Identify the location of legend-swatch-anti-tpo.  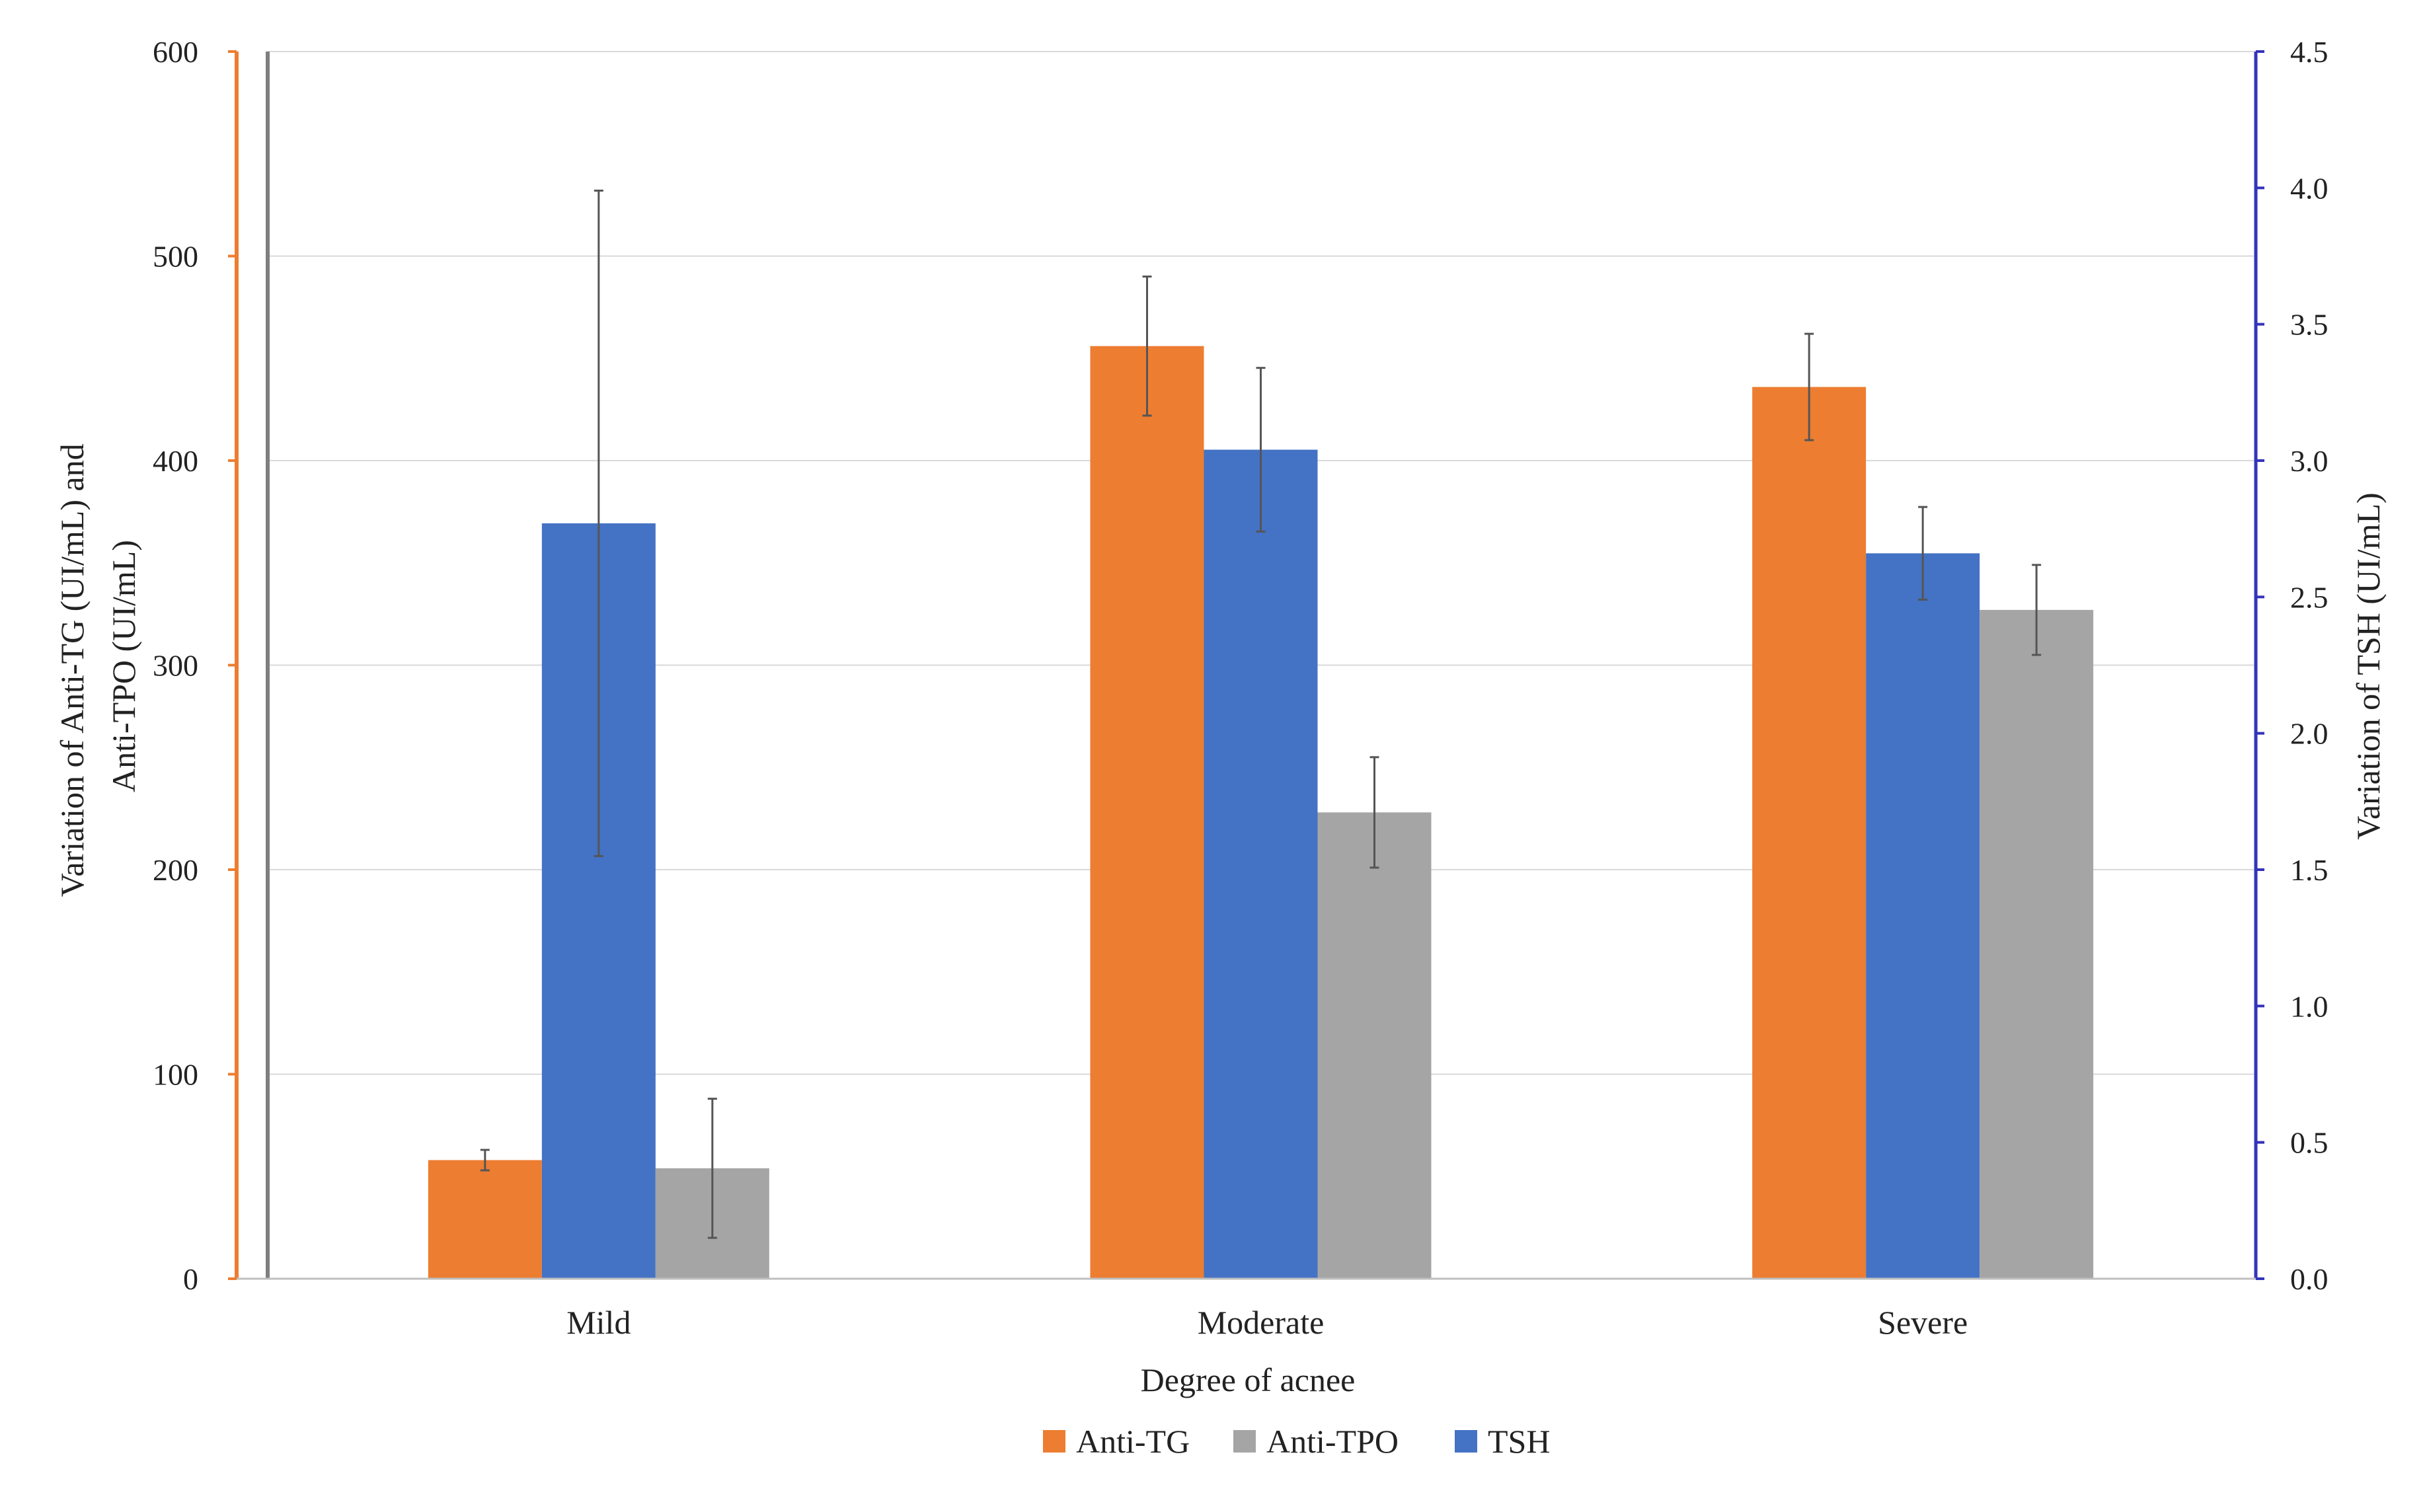
(1245, 1441).